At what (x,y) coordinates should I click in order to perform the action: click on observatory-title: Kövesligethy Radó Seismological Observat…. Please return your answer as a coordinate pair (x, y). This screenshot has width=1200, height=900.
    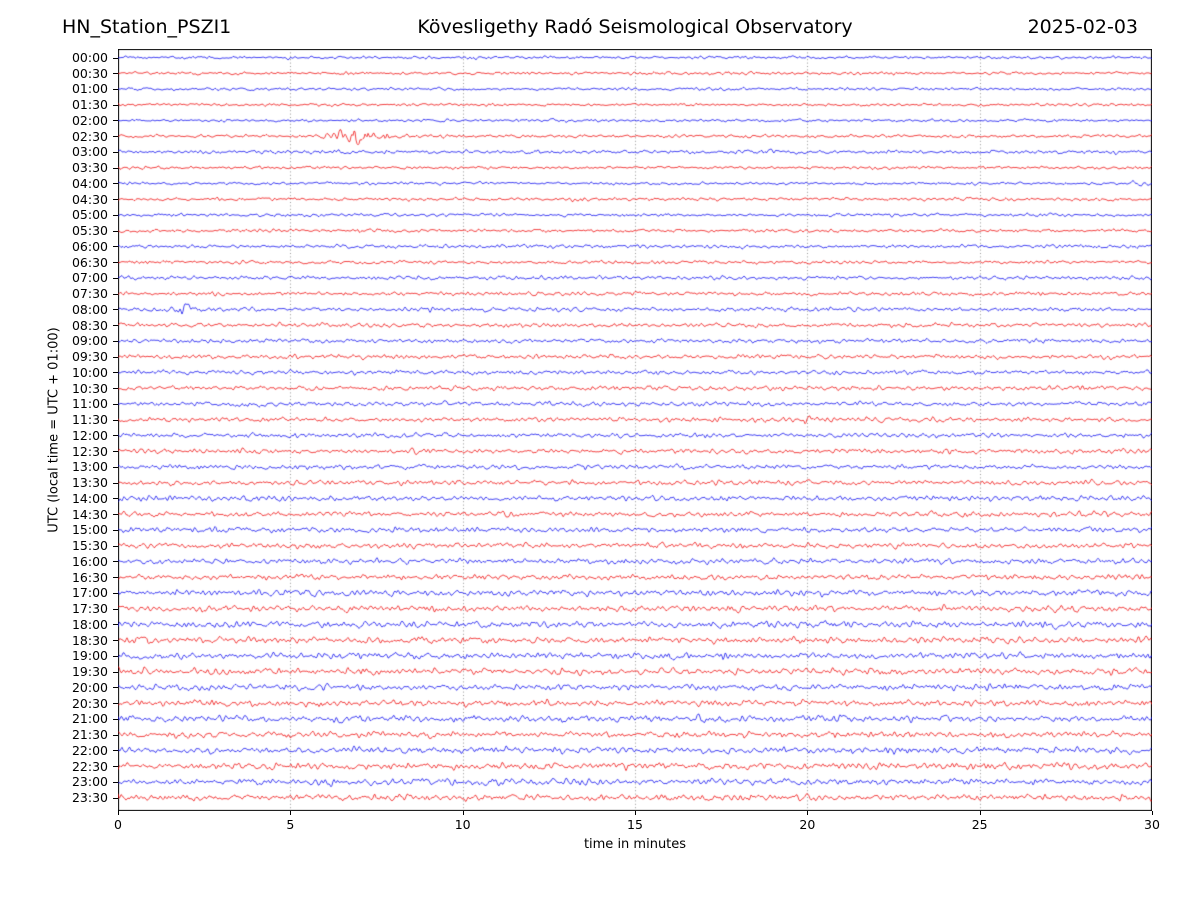
    Looking at the image, I should click on (635, 27).